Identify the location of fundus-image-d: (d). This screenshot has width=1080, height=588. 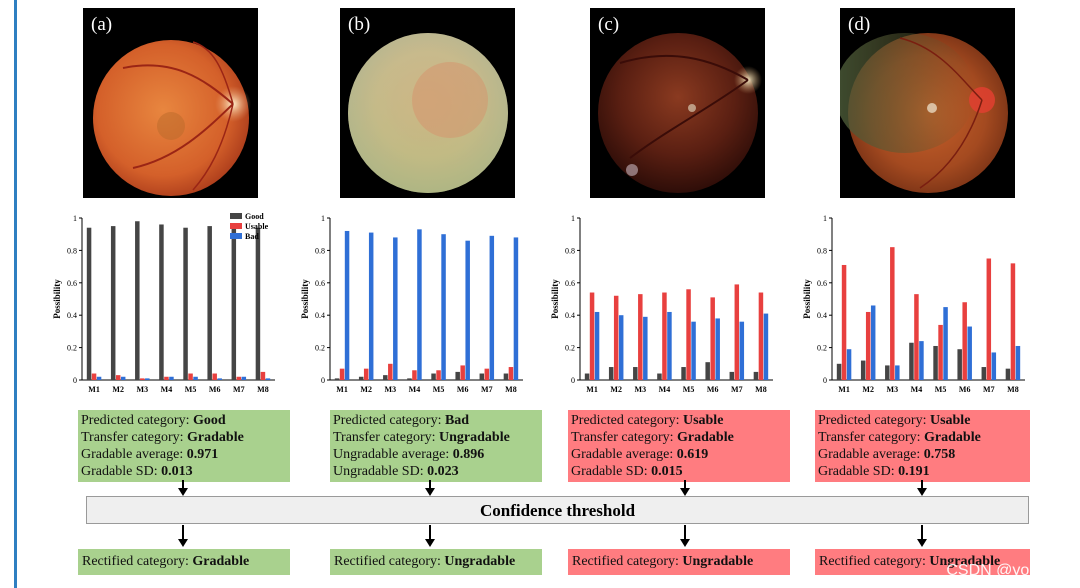
(927, 103).